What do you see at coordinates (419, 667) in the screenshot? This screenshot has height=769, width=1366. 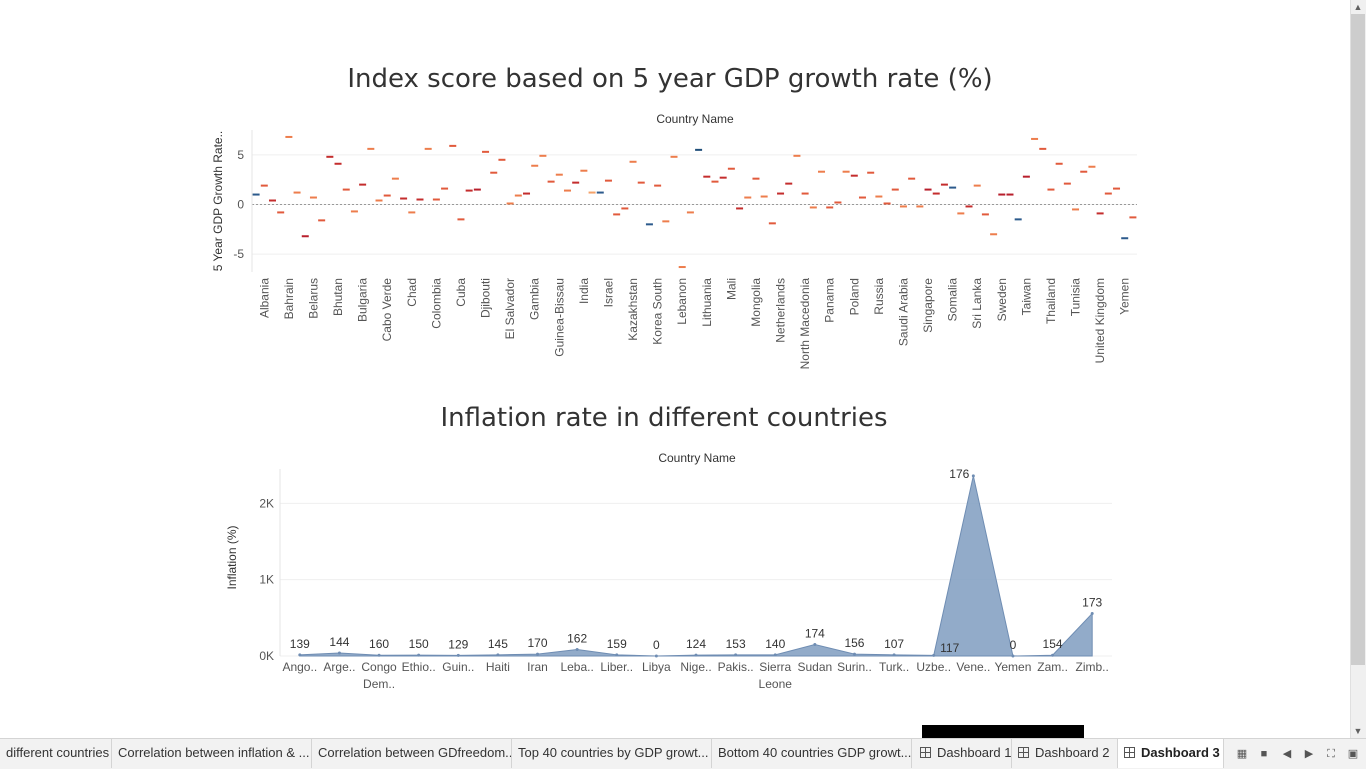 I see `x-tick-label: Ethio..` at bounding box center [419, 667].